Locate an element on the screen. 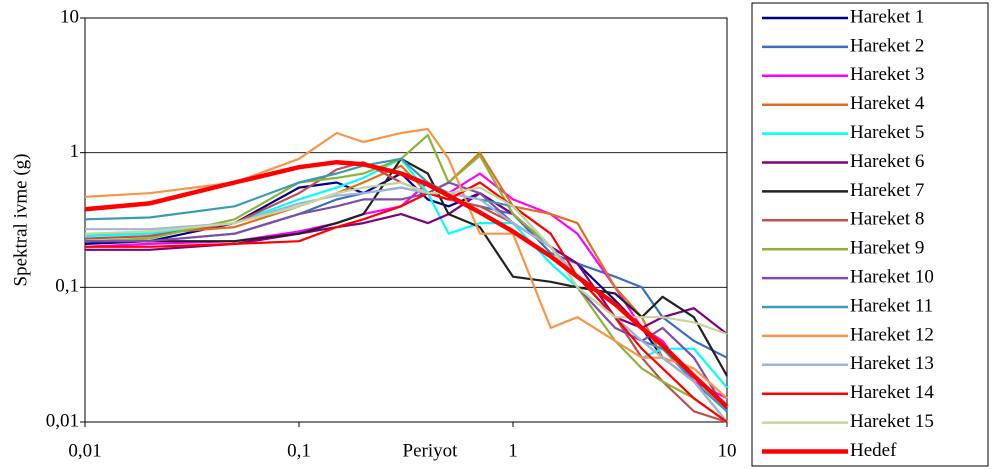 This screenshot has width=992, height=469. legend-label: Hareket 9 is located at coordinates (887, 248).